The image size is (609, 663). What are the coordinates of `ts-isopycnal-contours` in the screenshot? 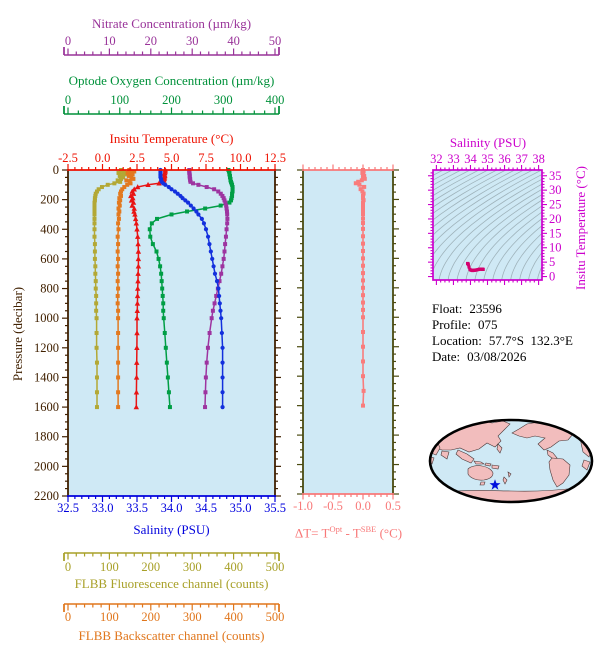 It's located at (487, 225).